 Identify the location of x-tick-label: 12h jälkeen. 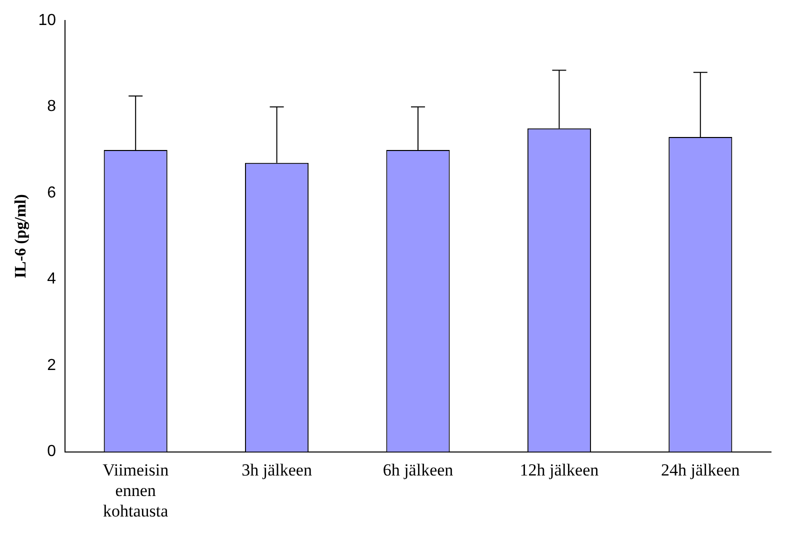
(560, 470).